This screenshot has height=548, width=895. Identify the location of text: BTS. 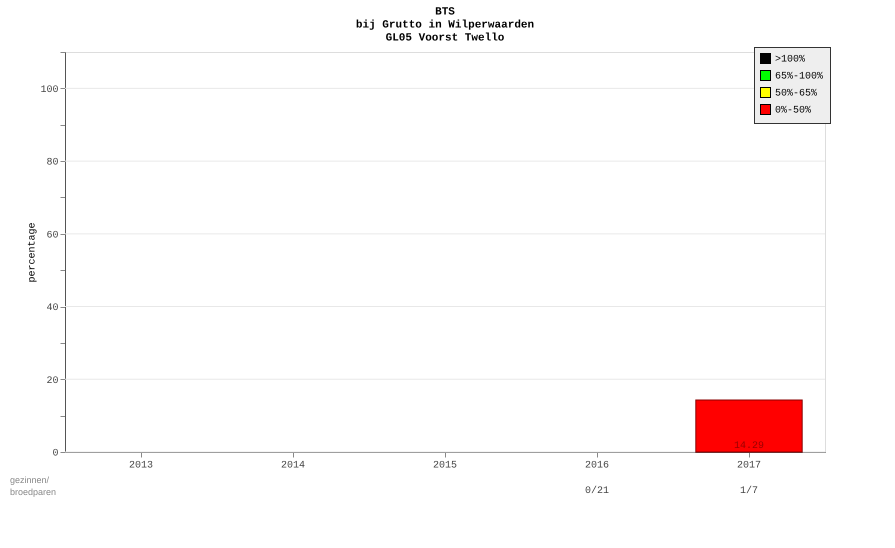
(445, 12).